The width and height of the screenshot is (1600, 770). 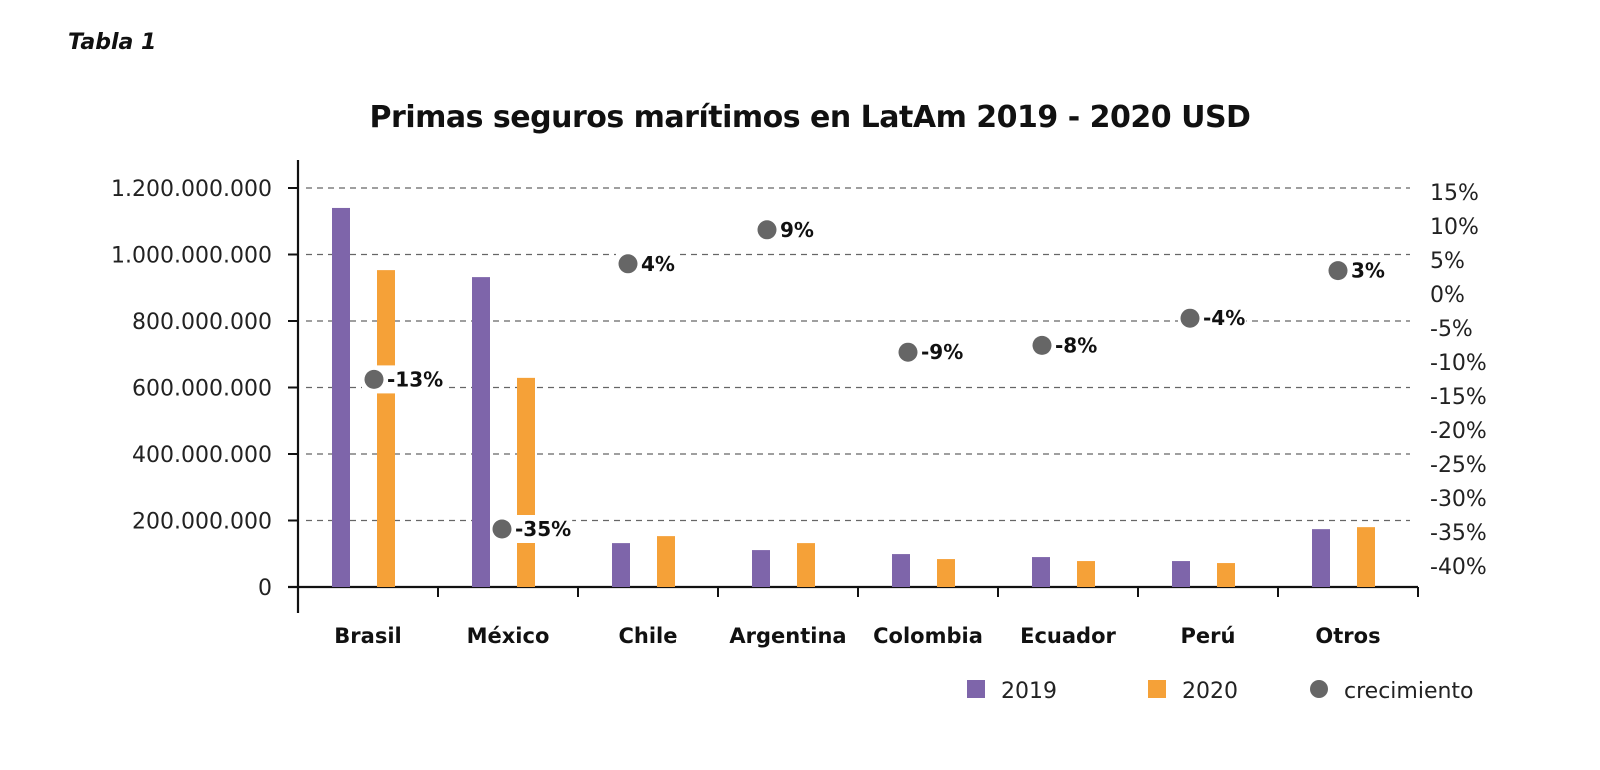 What do you see at coordinates (1208, 636) in the screenshot?
I see `category-label: Perú` at bounding box center [1208, 636].